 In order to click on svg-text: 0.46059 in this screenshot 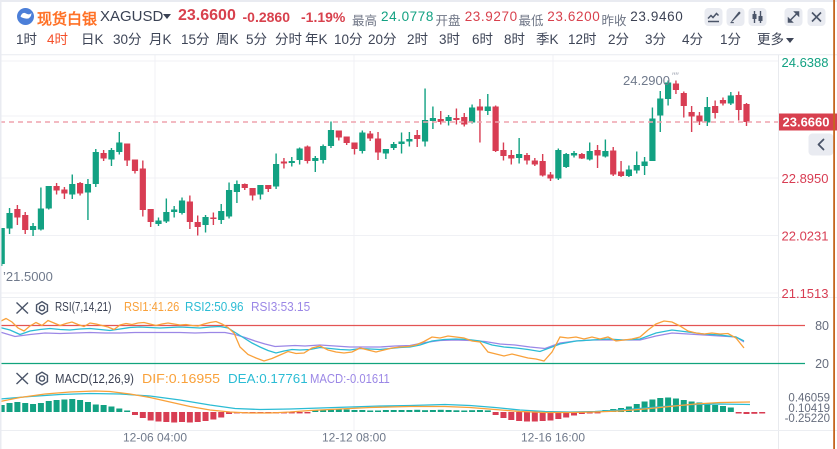, I will do `click(809, 399)`.